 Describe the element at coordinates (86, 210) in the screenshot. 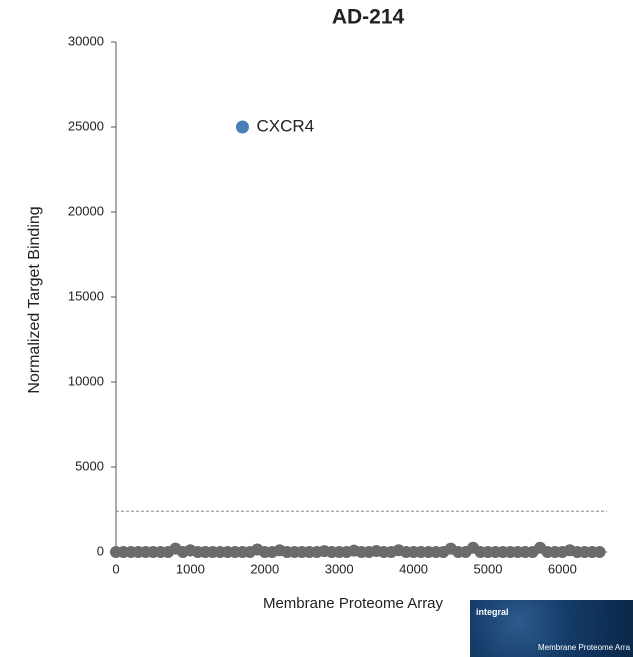

I see `y-tick-label: 20000` at that location.